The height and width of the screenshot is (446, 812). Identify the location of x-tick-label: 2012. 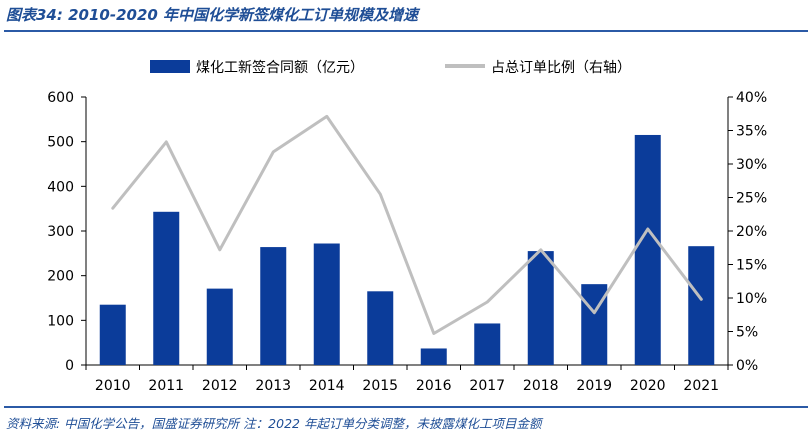
(220, 386).